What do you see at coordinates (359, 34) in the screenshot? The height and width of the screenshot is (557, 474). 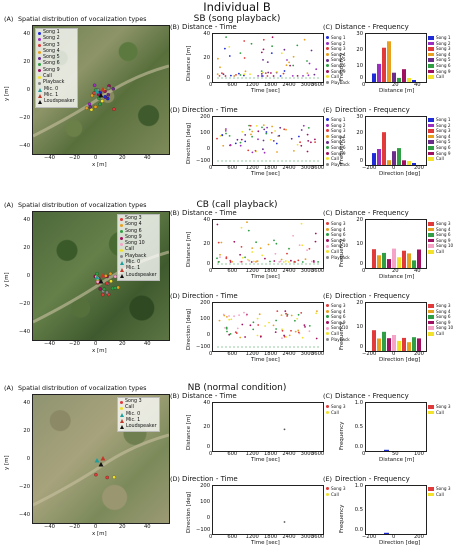 I see `panel-C-ytick: 30` at bounding box center [359, 34].